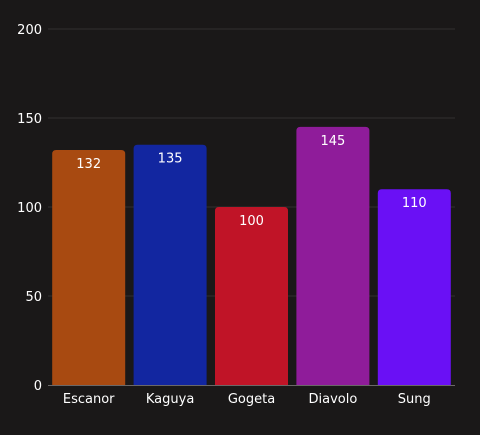  What do you see at coordinates (29, 208) in the screenshot?
I see `y-tick-label: 100` at bounding box center [29, 208].